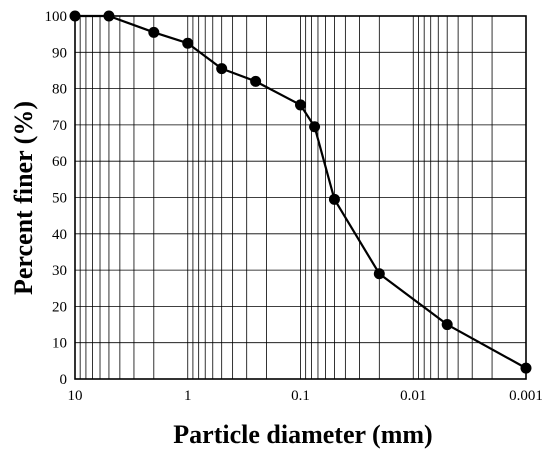 This screenshot has width=550, height=453. What do you see at coordinates (59, 199) in the screenshot?
I see `y-tick-label: 50` at bounding box center [59, 199].